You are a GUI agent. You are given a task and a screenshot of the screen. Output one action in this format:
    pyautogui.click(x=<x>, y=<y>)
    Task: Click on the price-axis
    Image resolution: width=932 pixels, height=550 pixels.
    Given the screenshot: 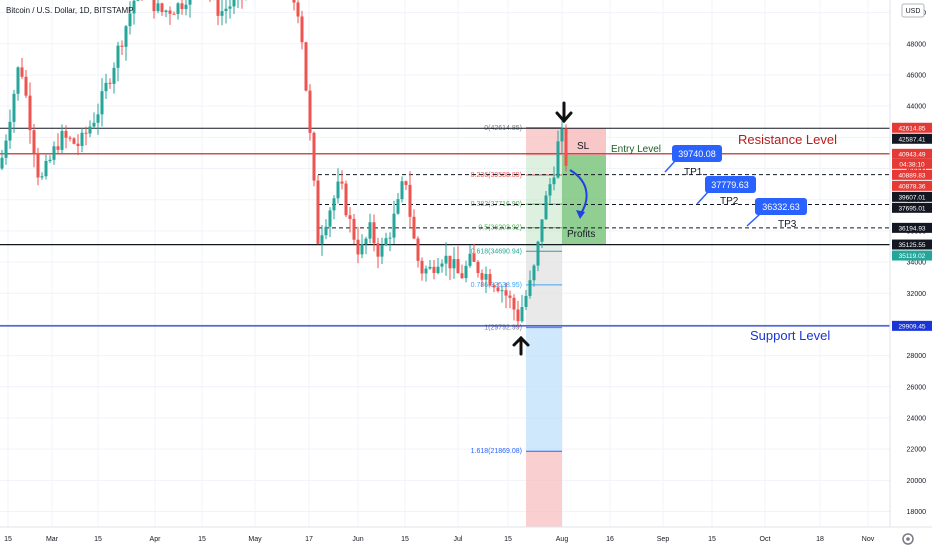 What is the action you would take?
    pyautogui.click(x=911, y=263)
    